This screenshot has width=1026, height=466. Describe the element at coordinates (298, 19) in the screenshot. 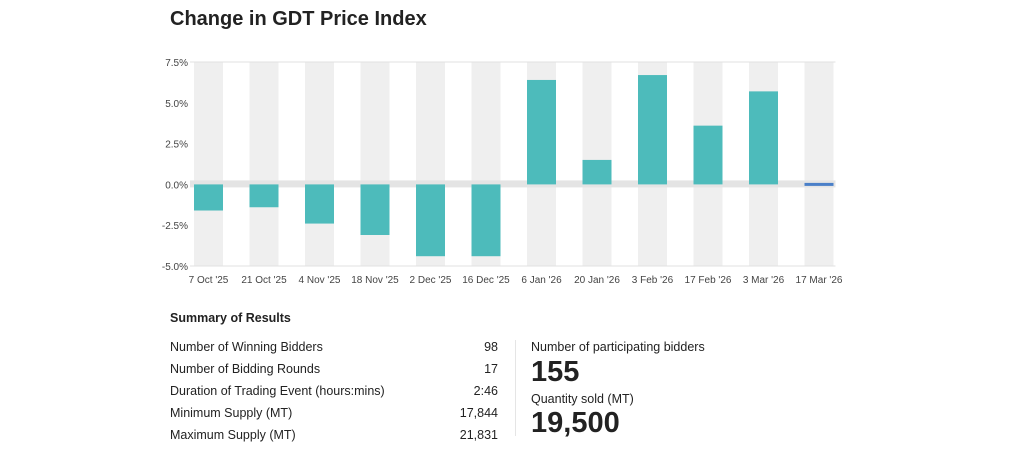

I see `chart-title: Change in GDT Price Index` at that location.